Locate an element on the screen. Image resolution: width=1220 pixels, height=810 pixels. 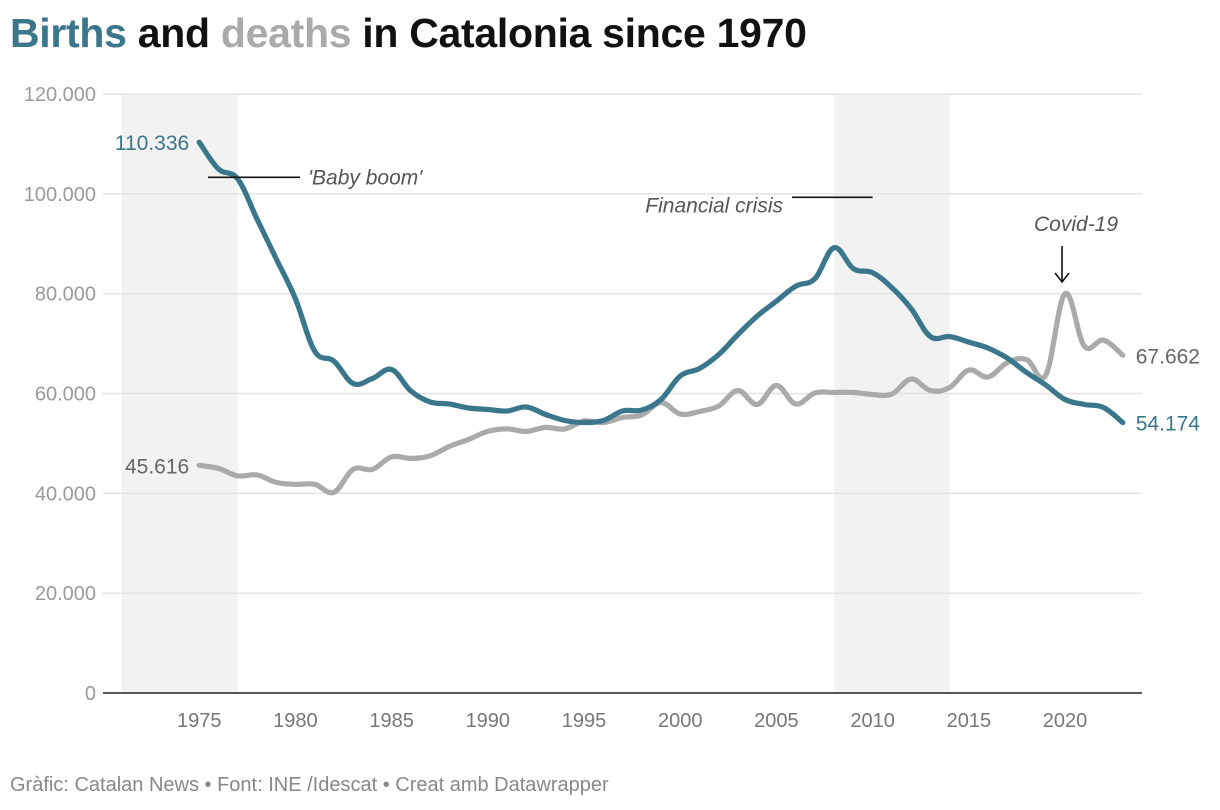
title-rest: in Catalonia since 1970 is located at coordinates (579, 33).